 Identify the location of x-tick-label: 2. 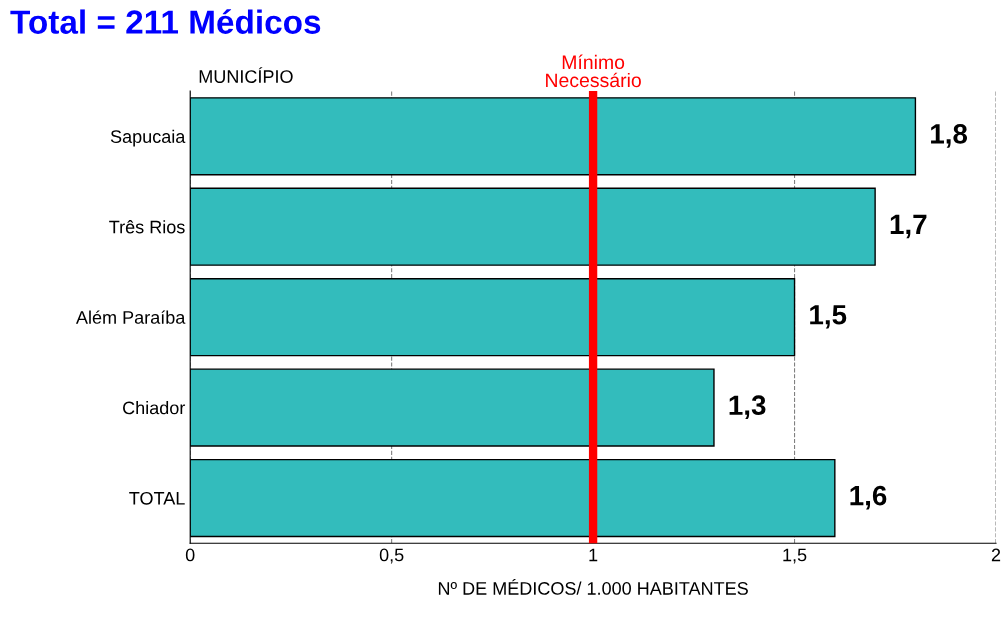
(996, 555).